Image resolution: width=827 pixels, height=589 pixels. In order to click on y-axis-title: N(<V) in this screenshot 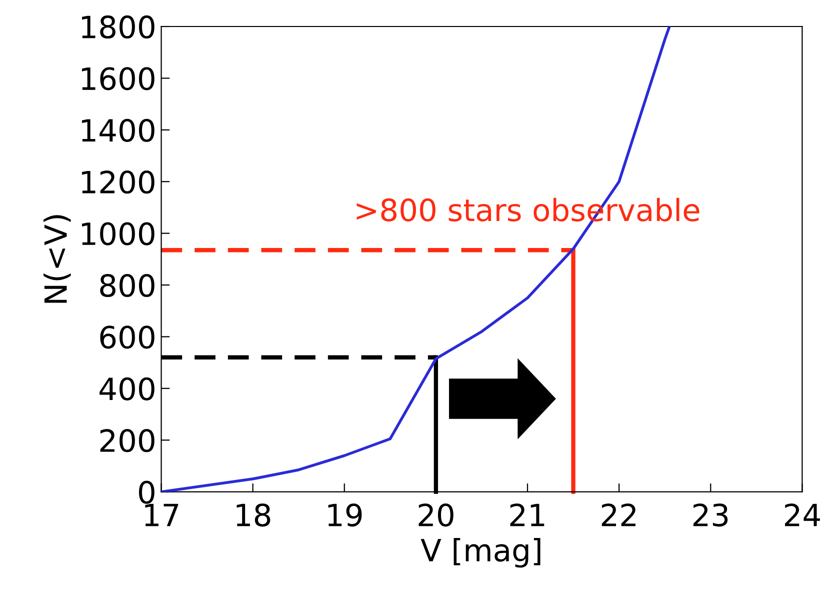, I will do `click(57, 259)`.